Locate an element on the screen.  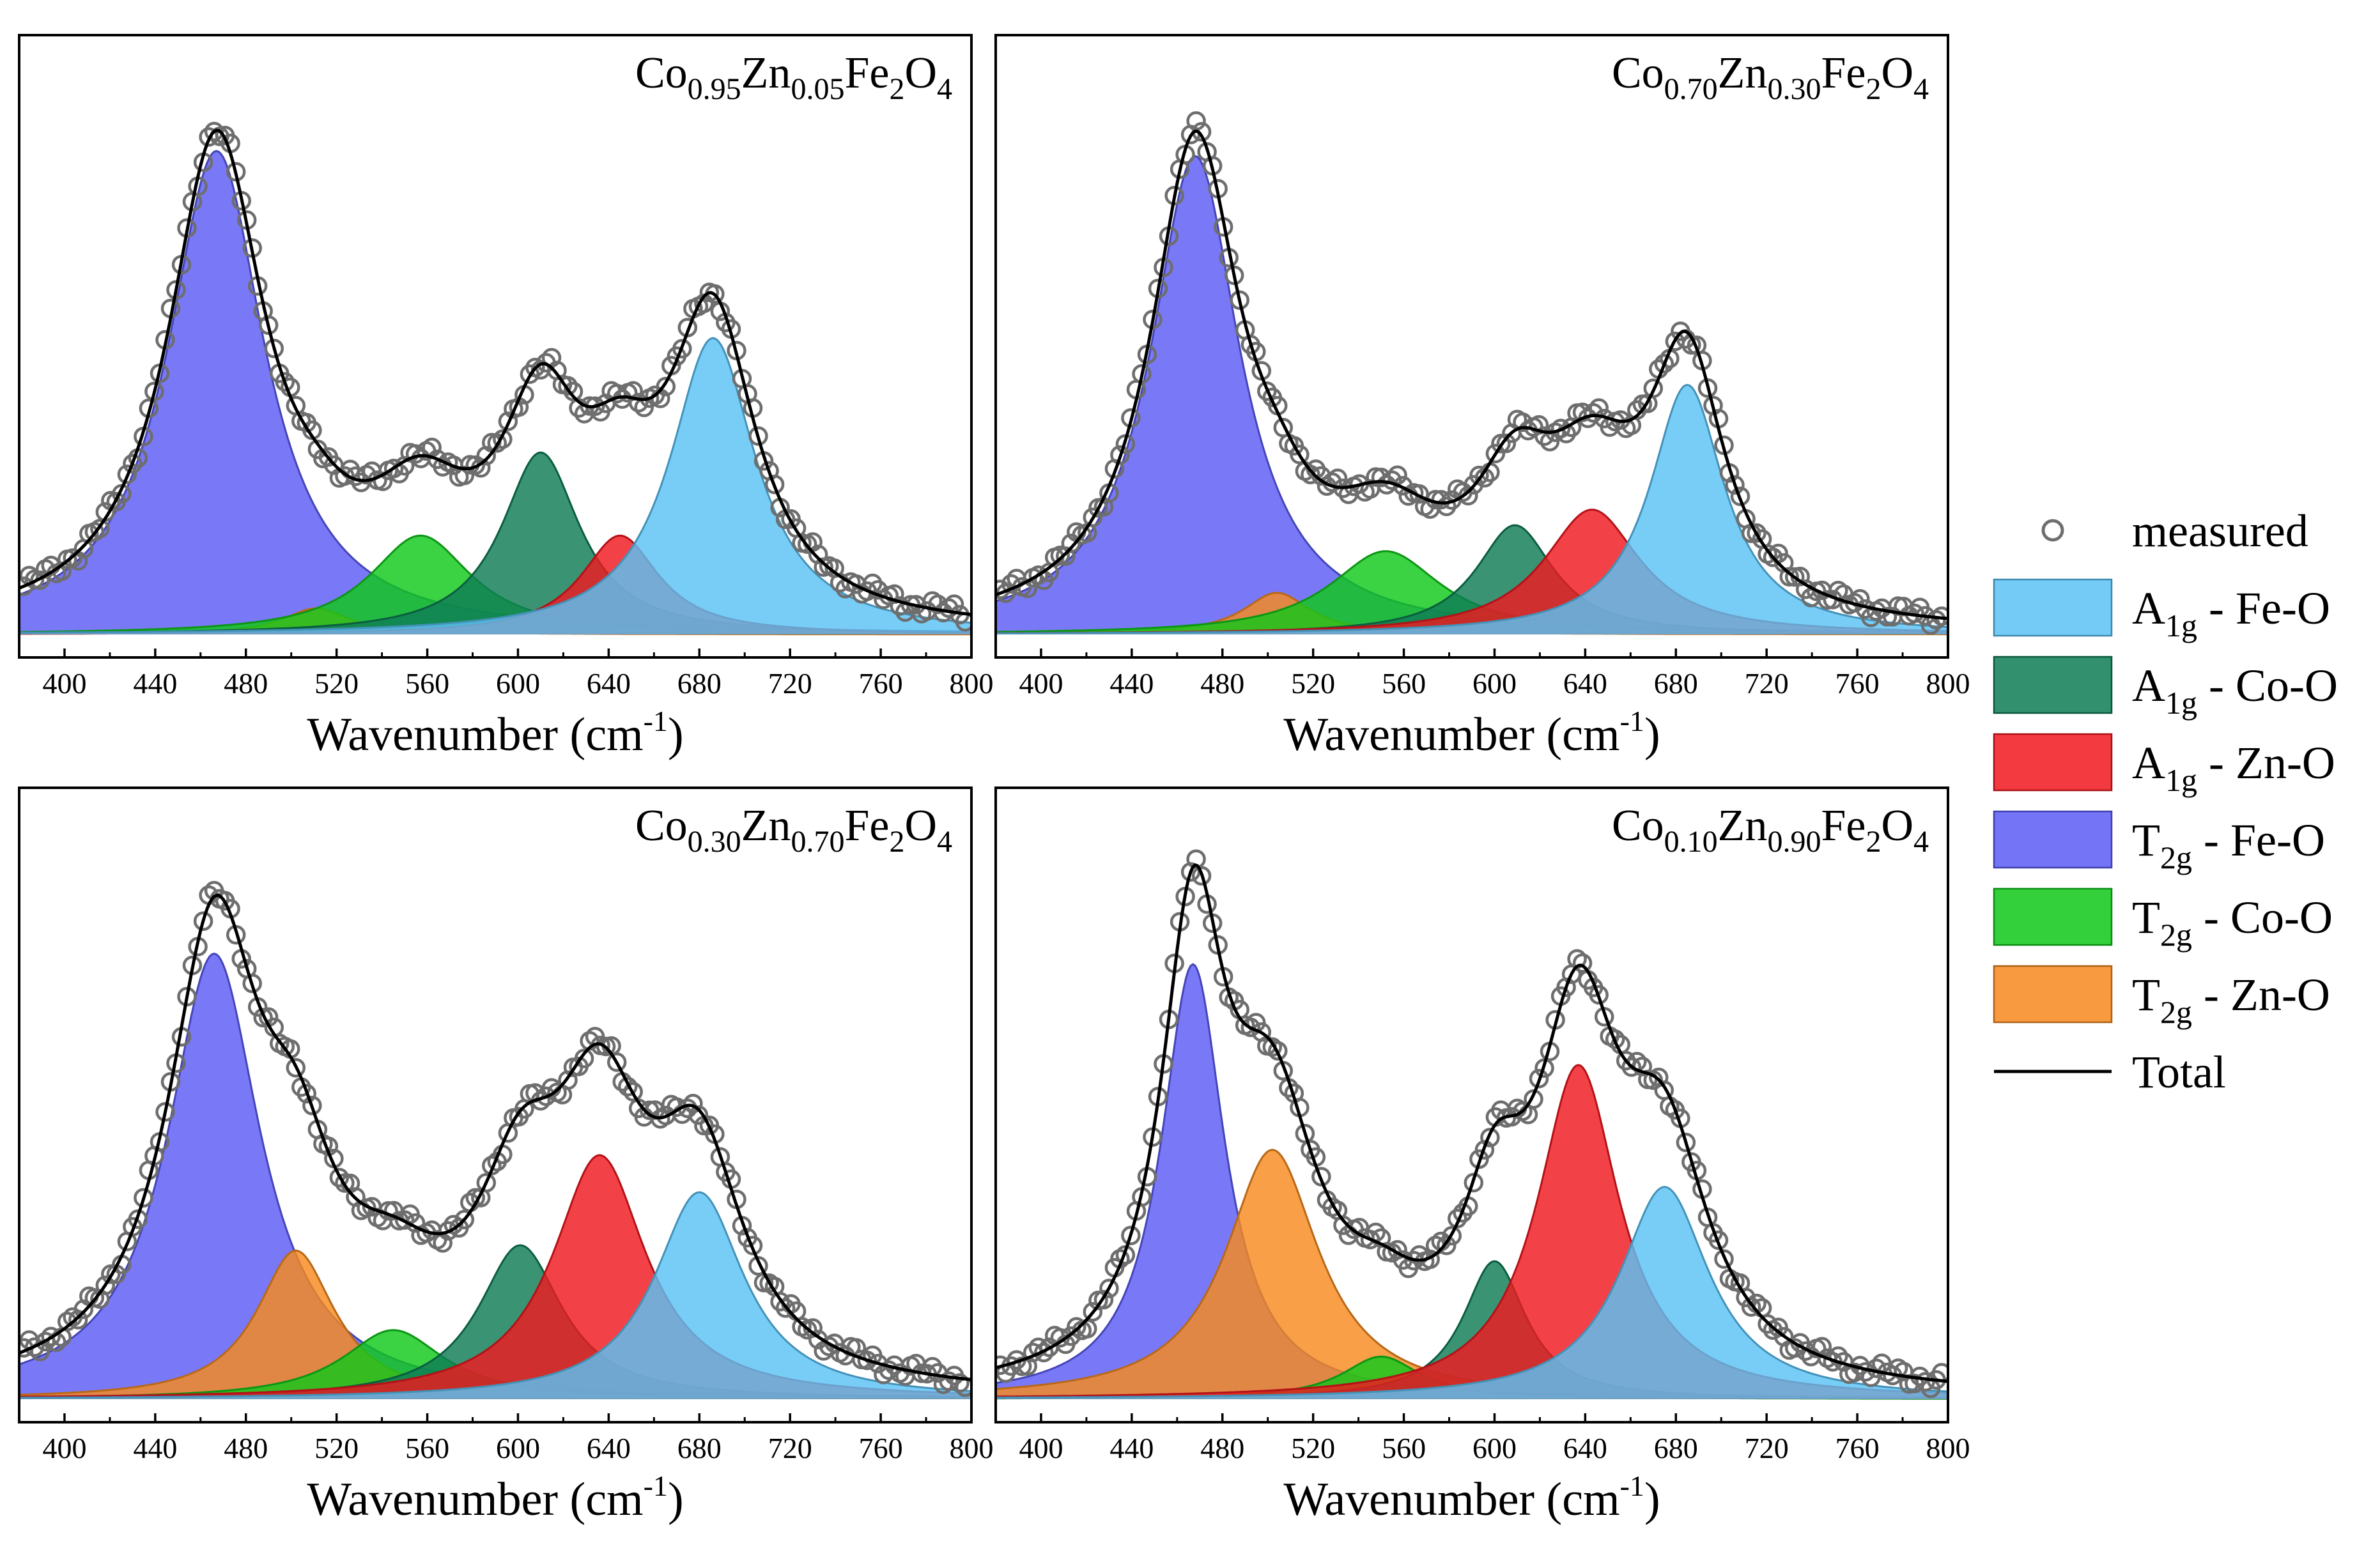
legend-item-measured: measured is located at coordinates (2174, 530).